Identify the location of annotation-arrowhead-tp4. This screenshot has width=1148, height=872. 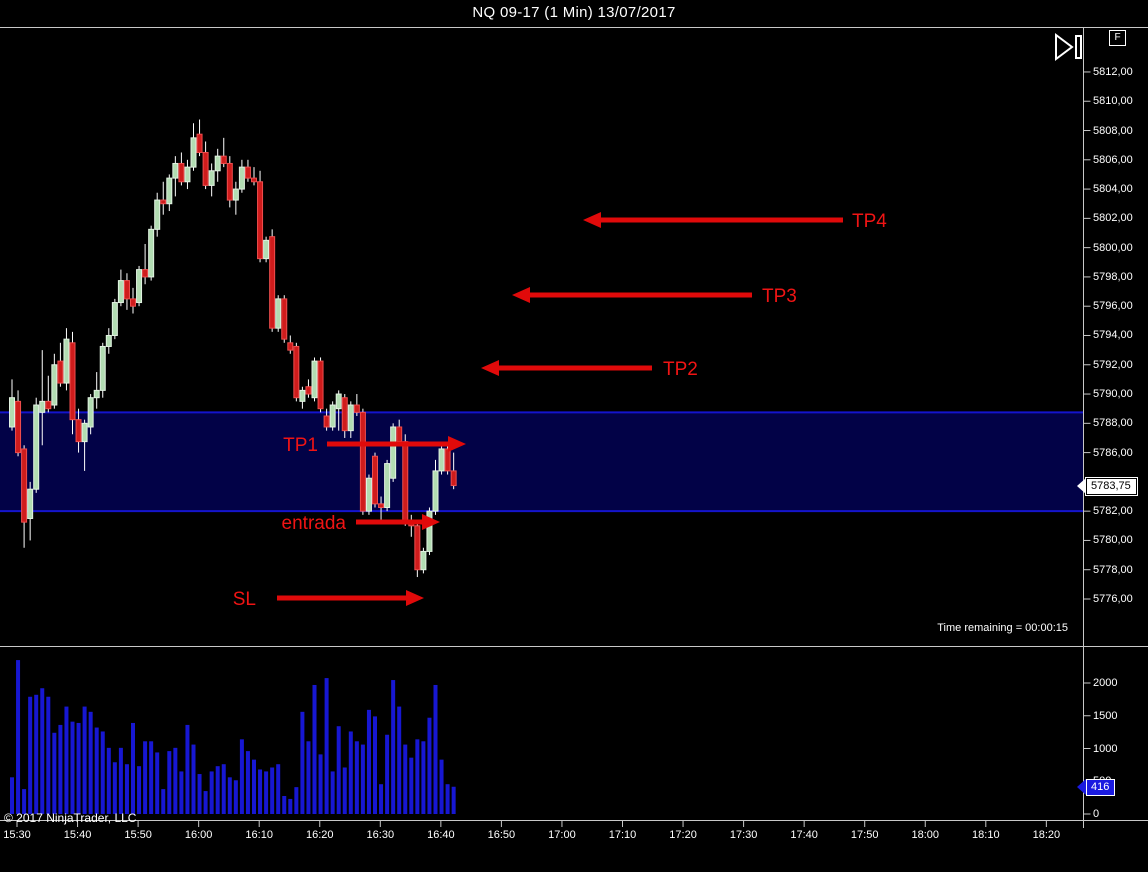
(592, 220).